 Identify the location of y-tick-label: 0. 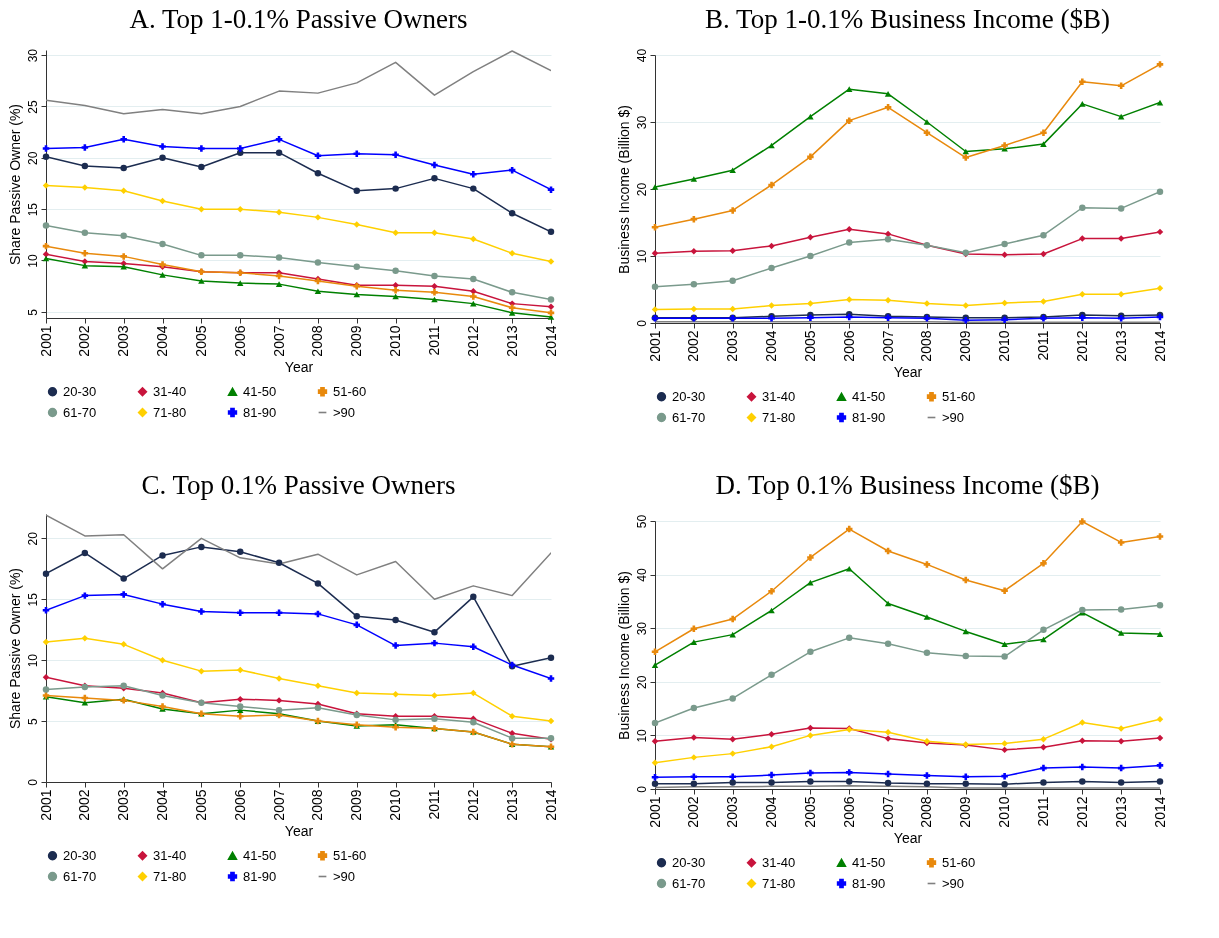
(641, 323).